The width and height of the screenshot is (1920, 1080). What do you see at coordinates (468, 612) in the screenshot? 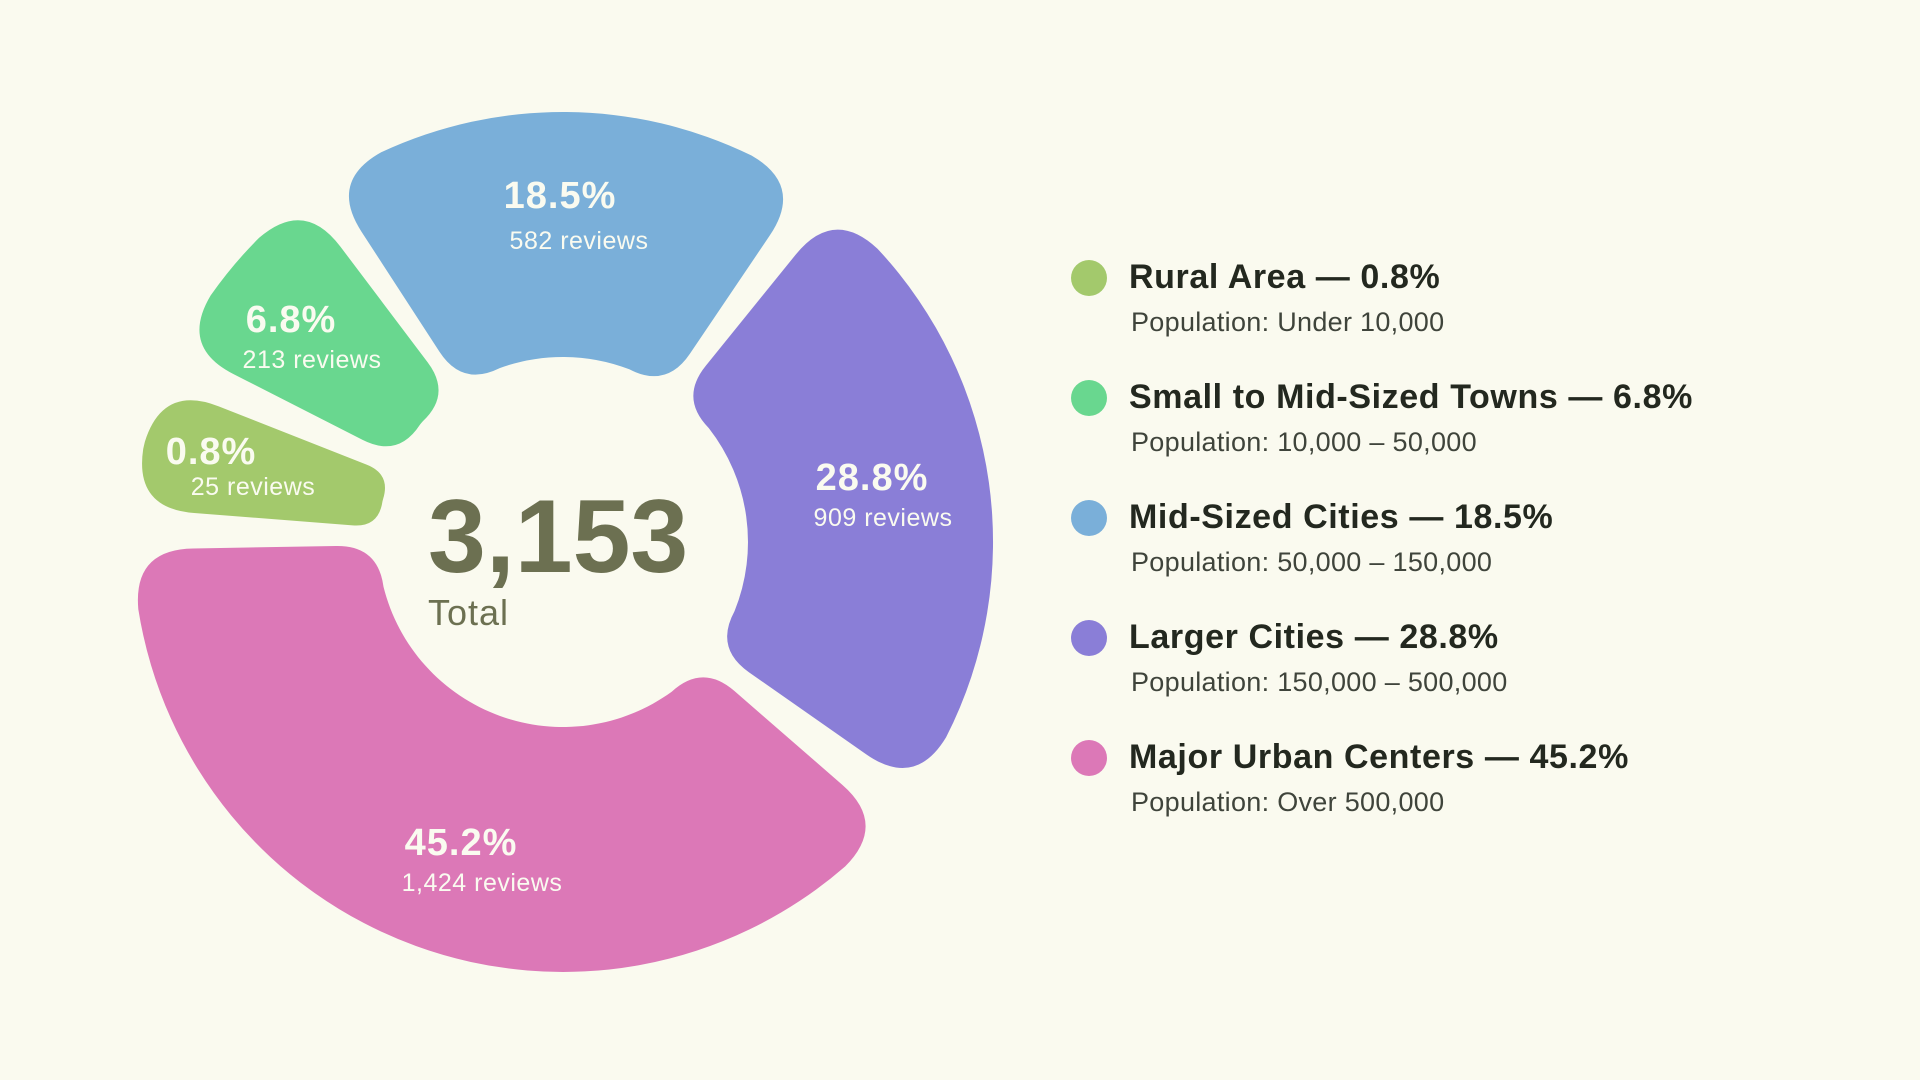
I see `total-label: Total` at bounding box center [468, 612].